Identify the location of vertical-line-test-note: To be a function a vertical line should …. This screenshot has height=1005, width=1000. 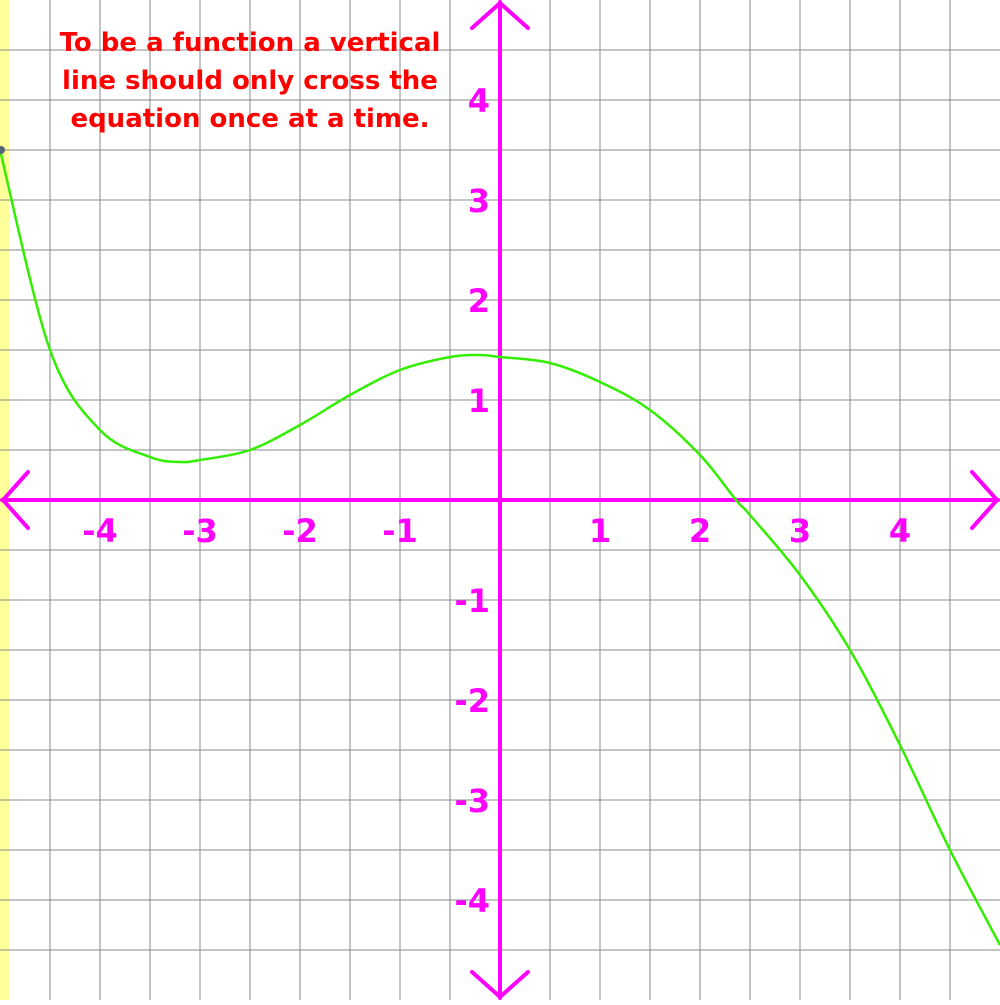
(250, 81).